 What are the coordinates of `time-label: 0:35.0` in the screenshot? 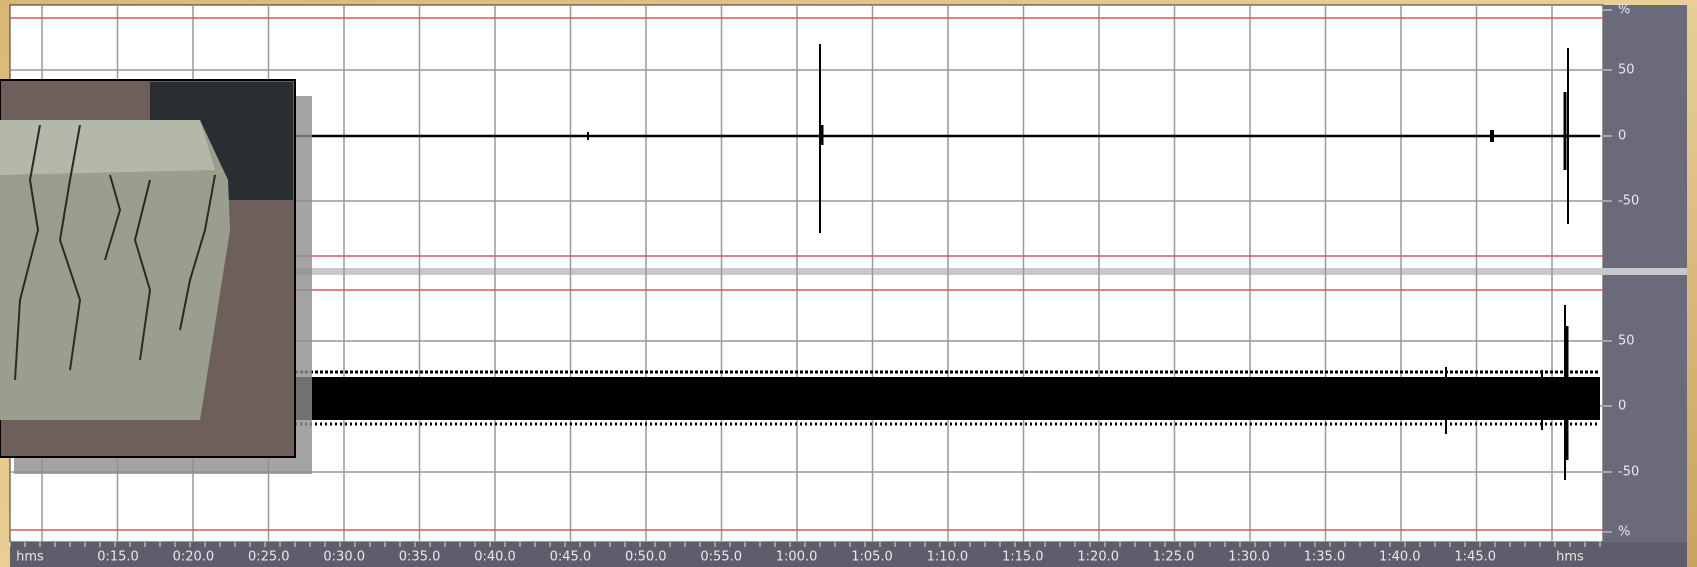 It's located at (420, 557).